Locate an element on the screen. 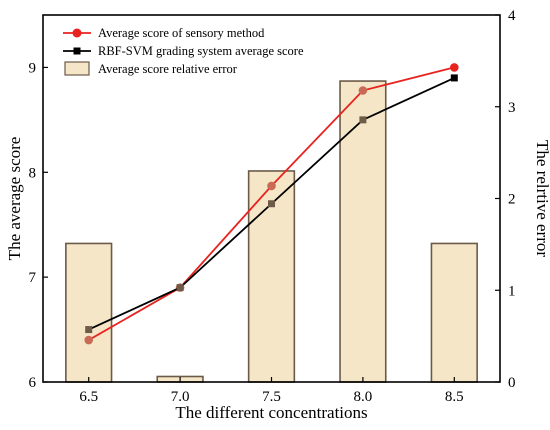  y-axis-left-label: The average score is located at coordinates (14, 199).